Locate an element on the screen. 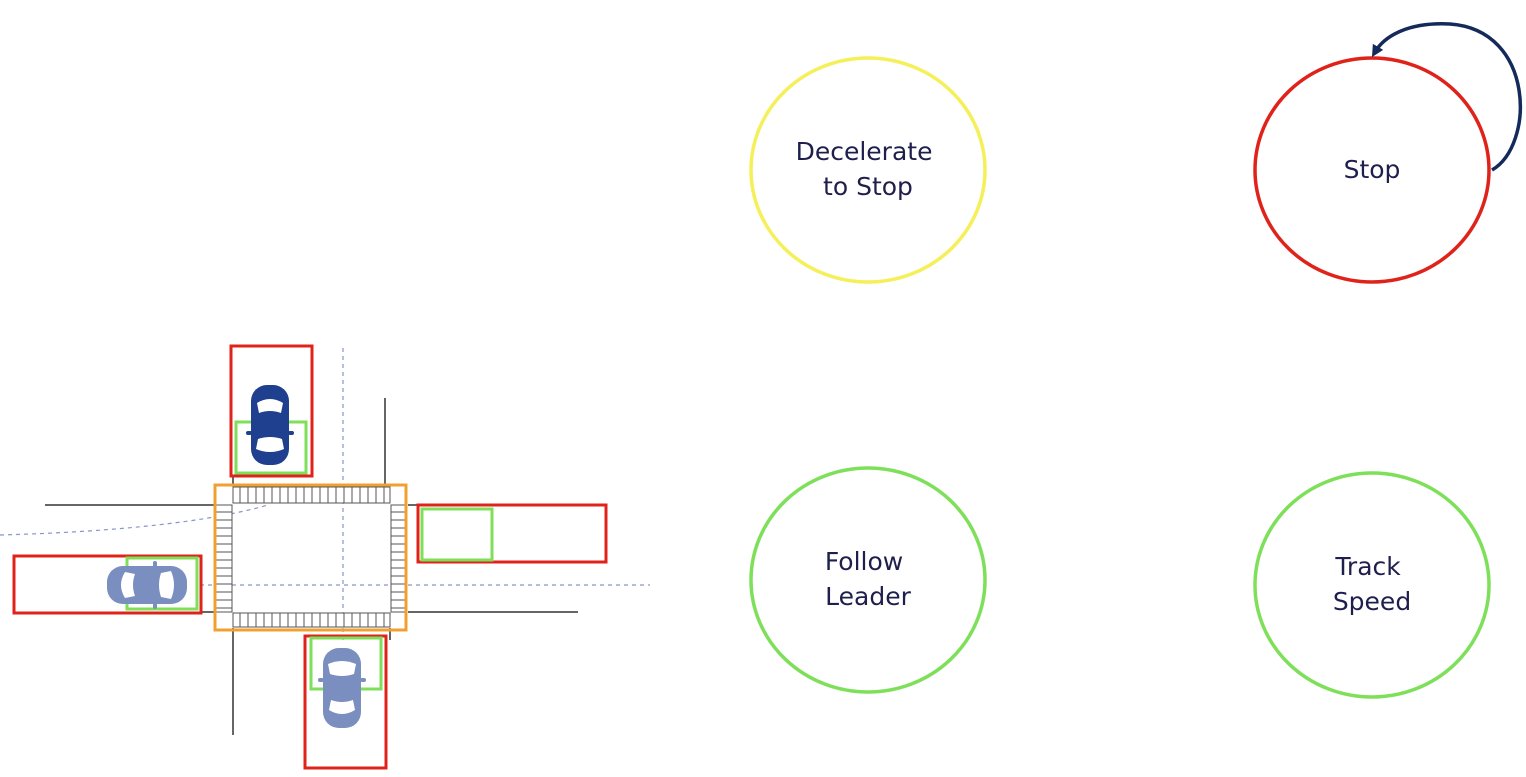 This screenshot has width=1526, height=777. state-follow-leader: Follow Leader is located at coordinates (868, 580).